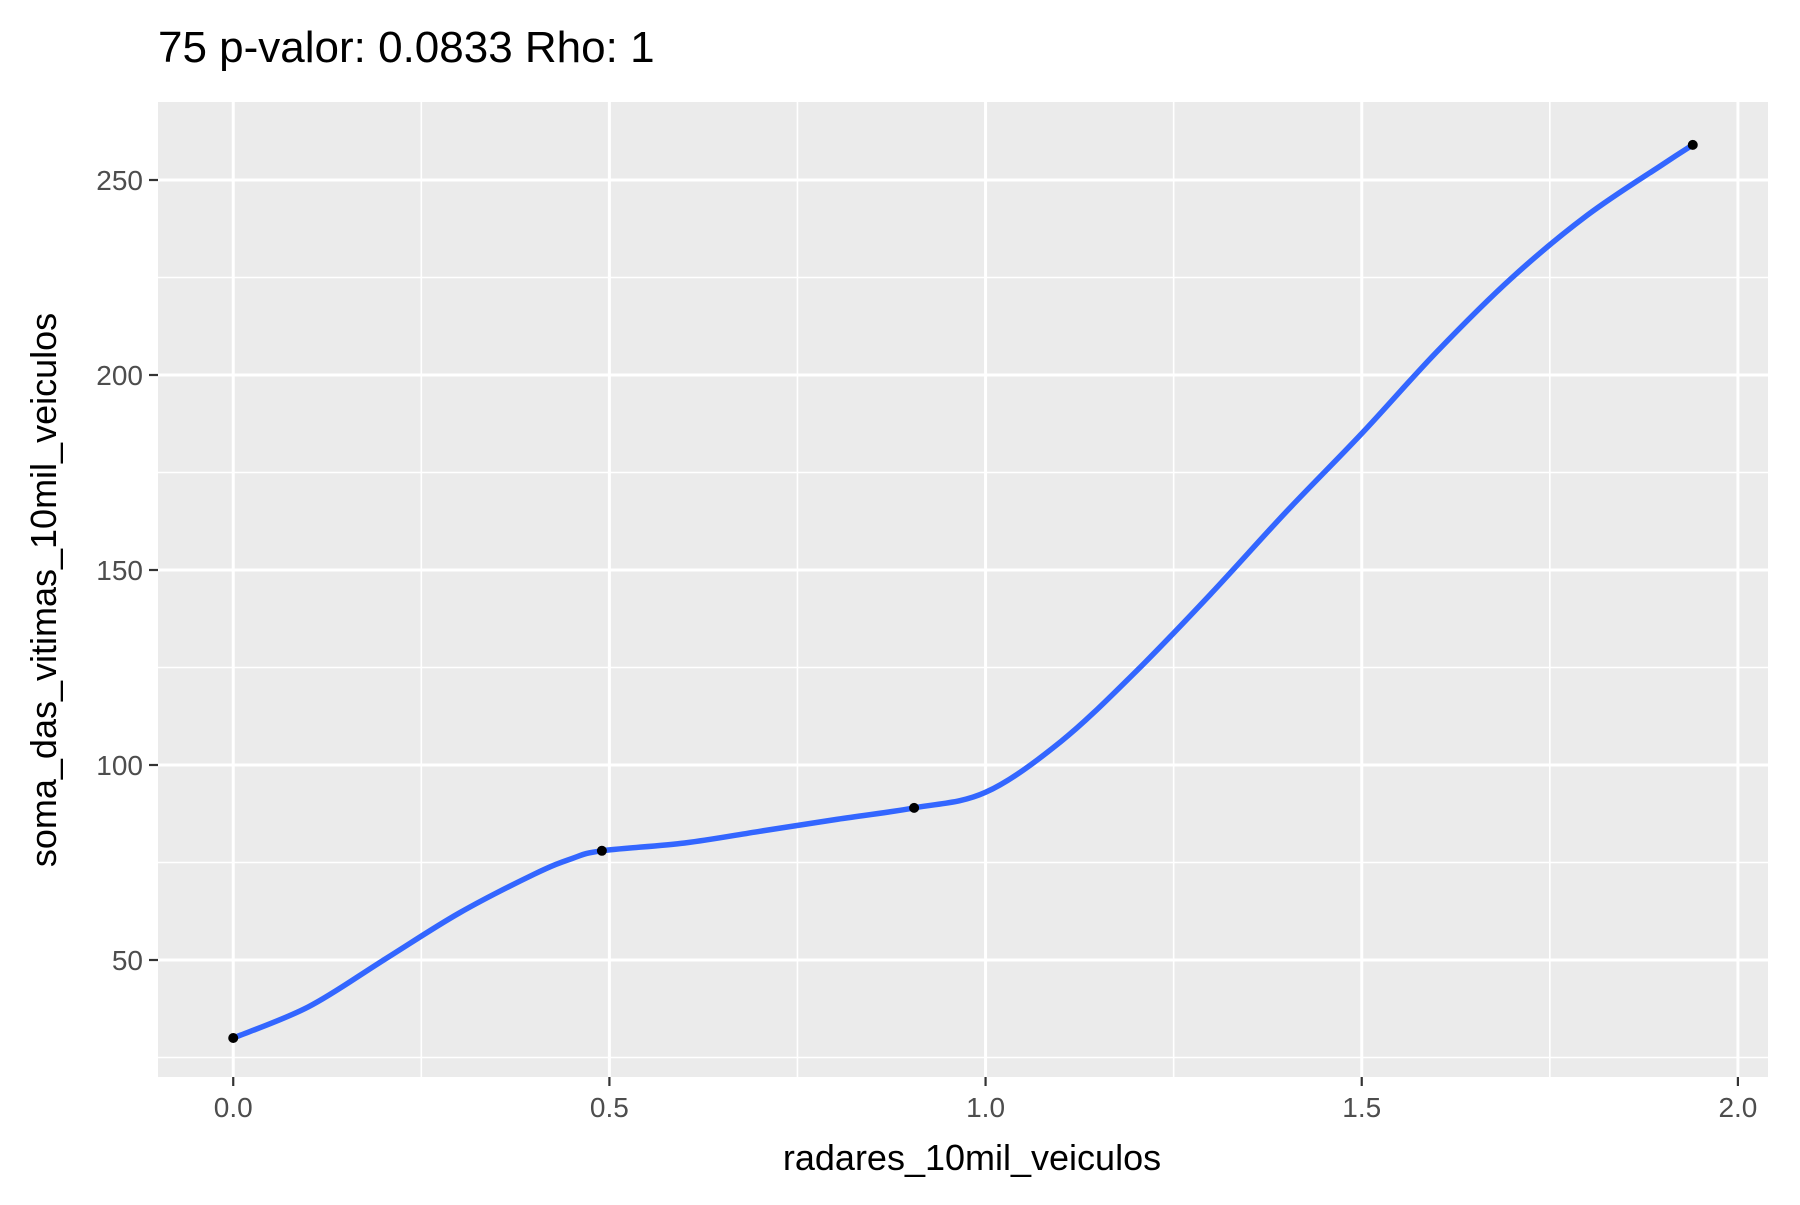 The image size is (1800, 1205). Describe the element at coordinates (119, 570) in the screenshot. I see `y-tick-label: 150` at that location.